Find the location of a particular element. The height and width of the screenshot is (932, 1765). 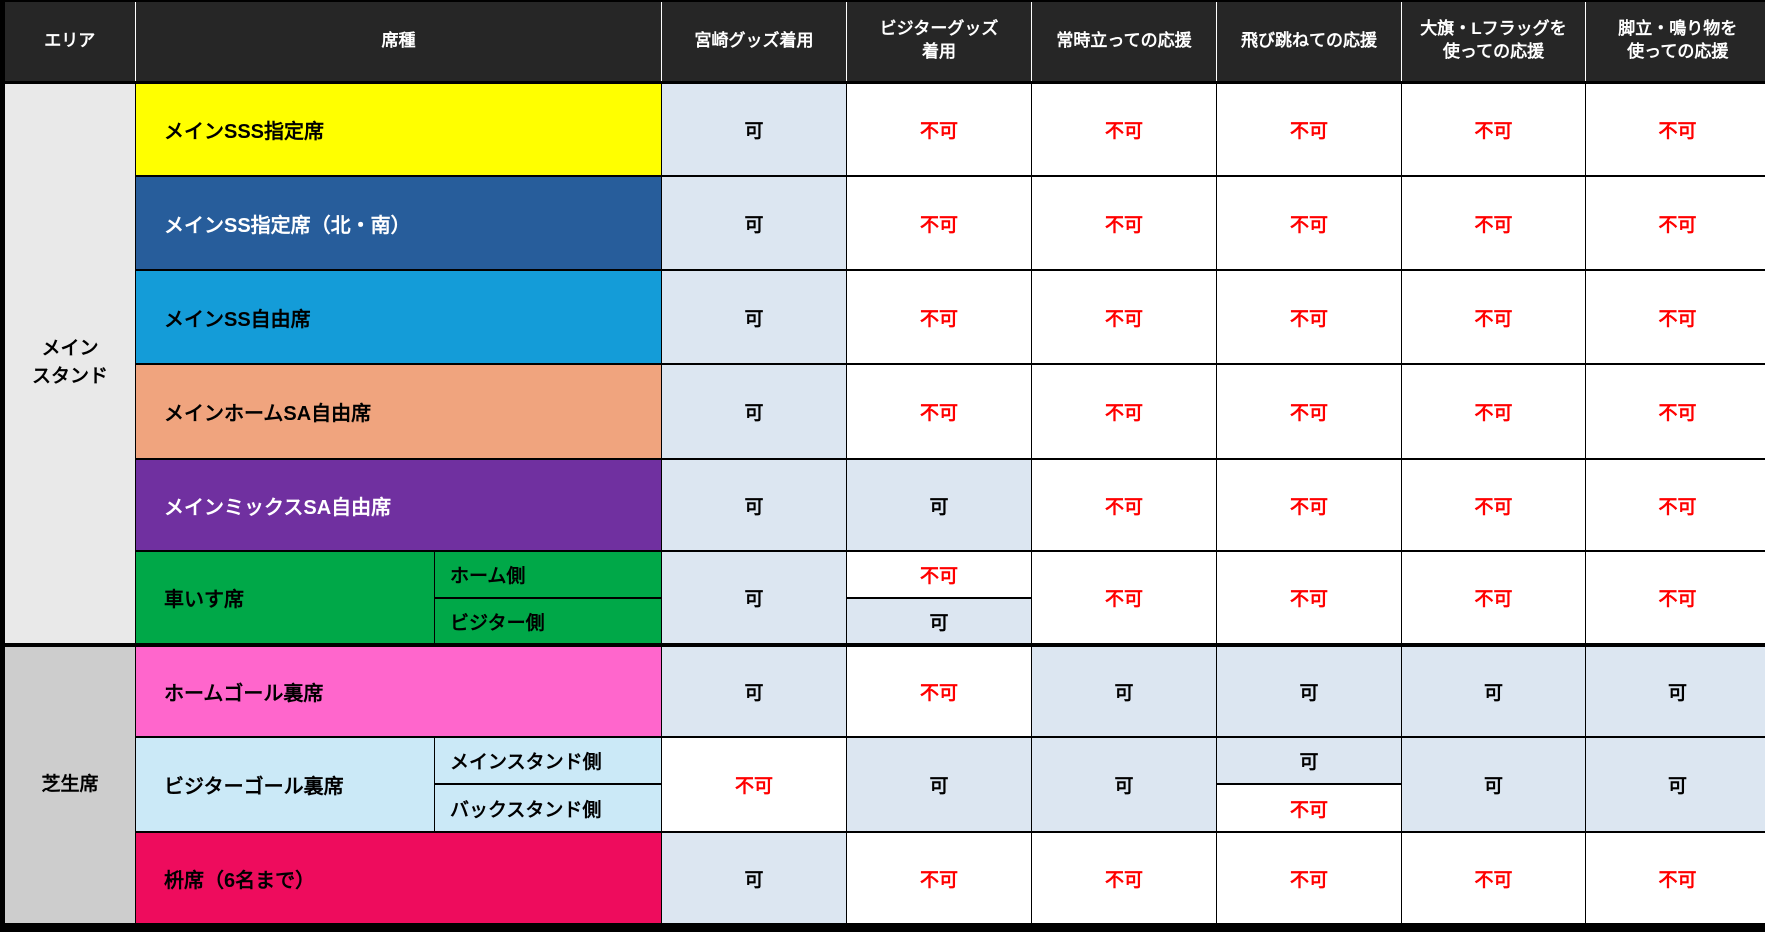

header-area: エリア is located at coordinates (70, 43).